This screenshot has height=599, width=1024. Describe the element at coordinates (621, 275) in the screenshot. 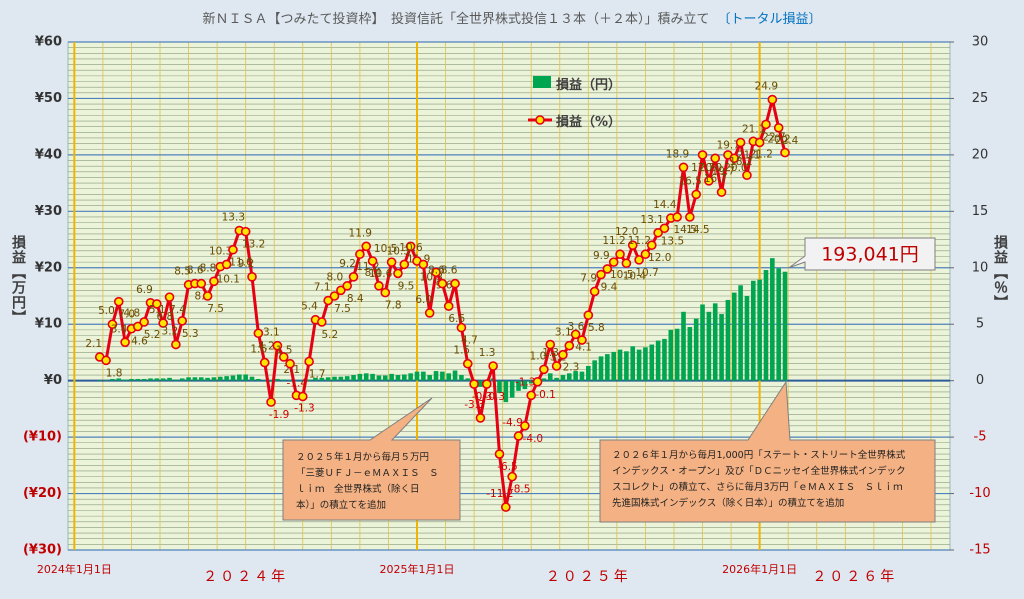

I see `data-label: 10.5` at that location.